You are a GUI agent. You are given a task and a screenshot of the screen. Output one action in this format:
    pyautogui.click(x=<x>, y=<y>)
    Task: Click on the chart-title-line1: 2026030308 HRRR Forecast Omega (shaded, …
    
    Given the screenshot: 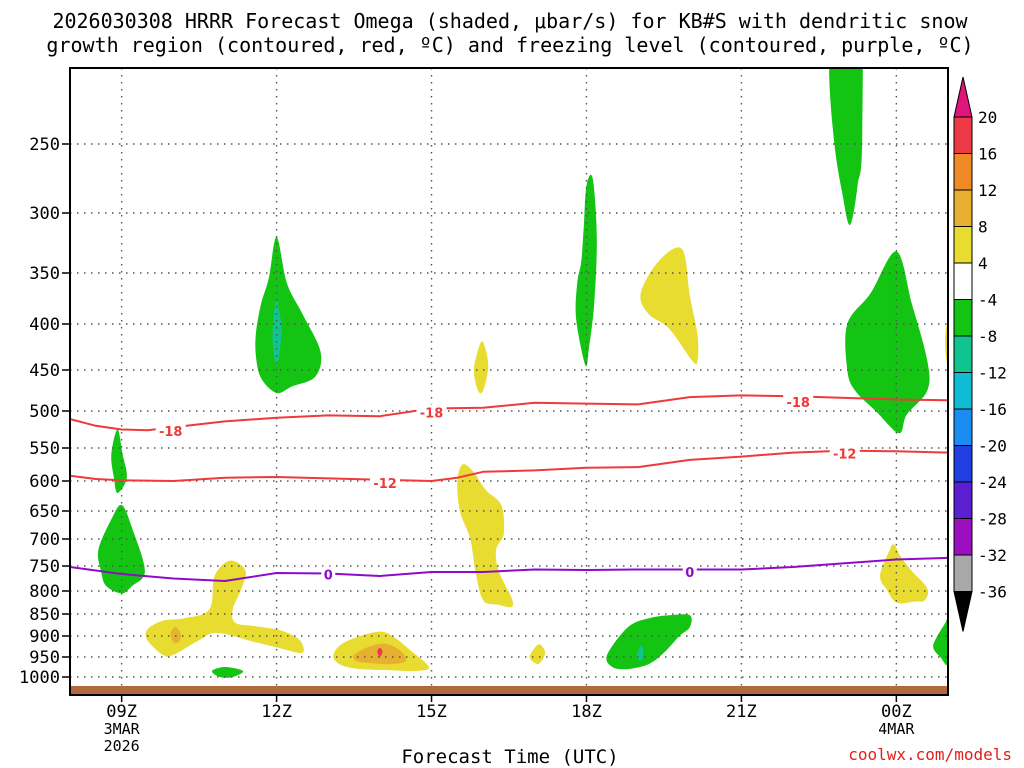 What is the action you would take?
    pyautogui.click(x=510, y=21)
    